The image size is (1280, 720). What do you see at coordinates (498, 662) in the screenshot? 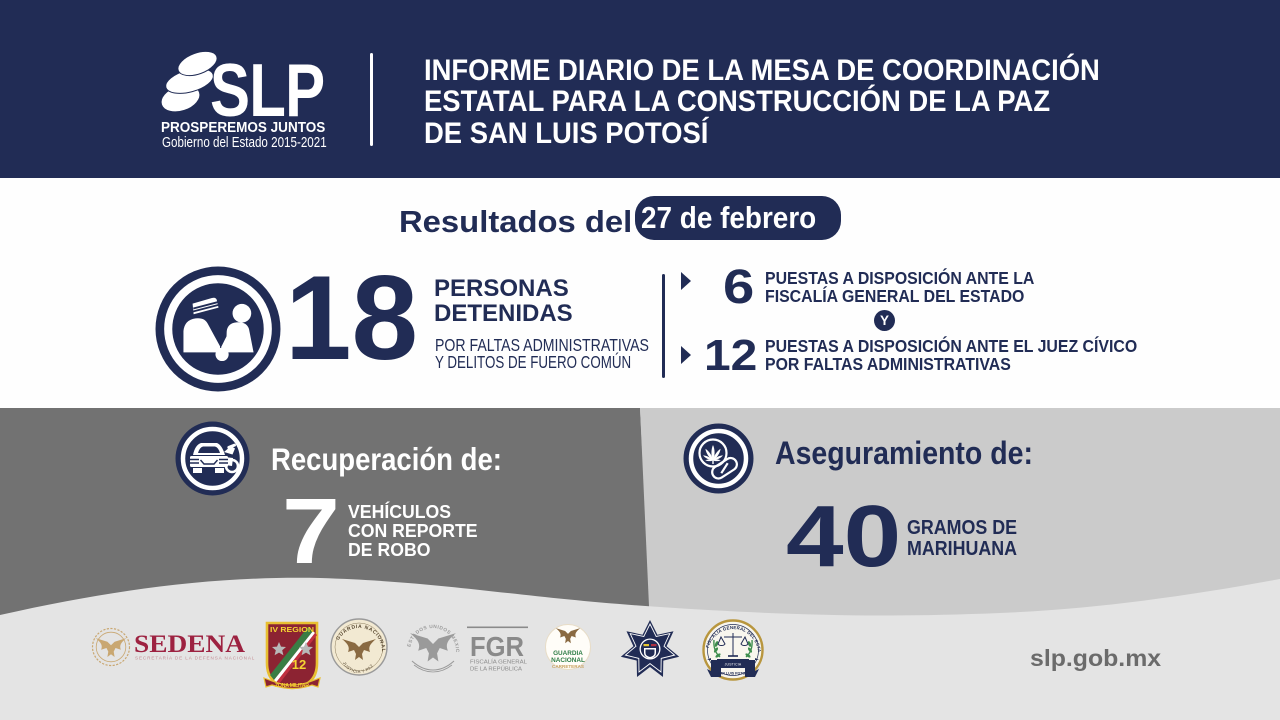
I see `svg-text: FISCALÍA GENERAL` at bounding box center [498, 662].